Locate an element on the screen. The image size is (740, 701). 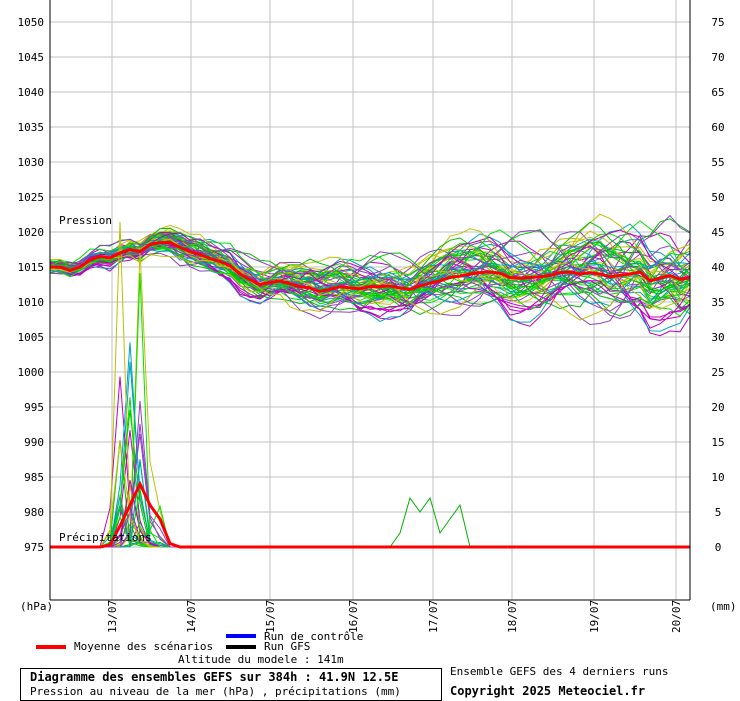
x-tick-label: 15/07 is located at coordinates (270, 616).